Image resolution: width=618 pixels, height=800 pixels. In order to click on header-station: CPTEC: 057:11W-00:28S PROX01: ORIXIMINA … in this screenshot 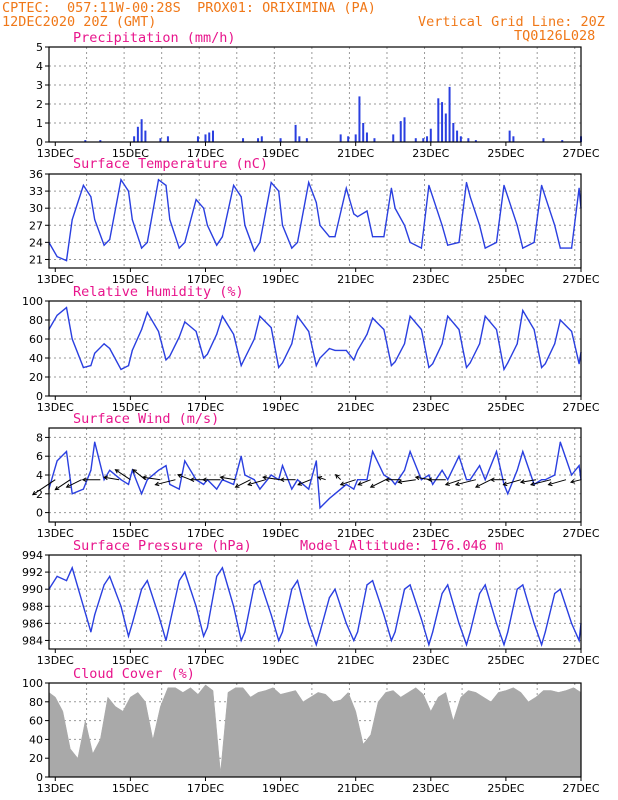, I will do `click(189, 8)`.